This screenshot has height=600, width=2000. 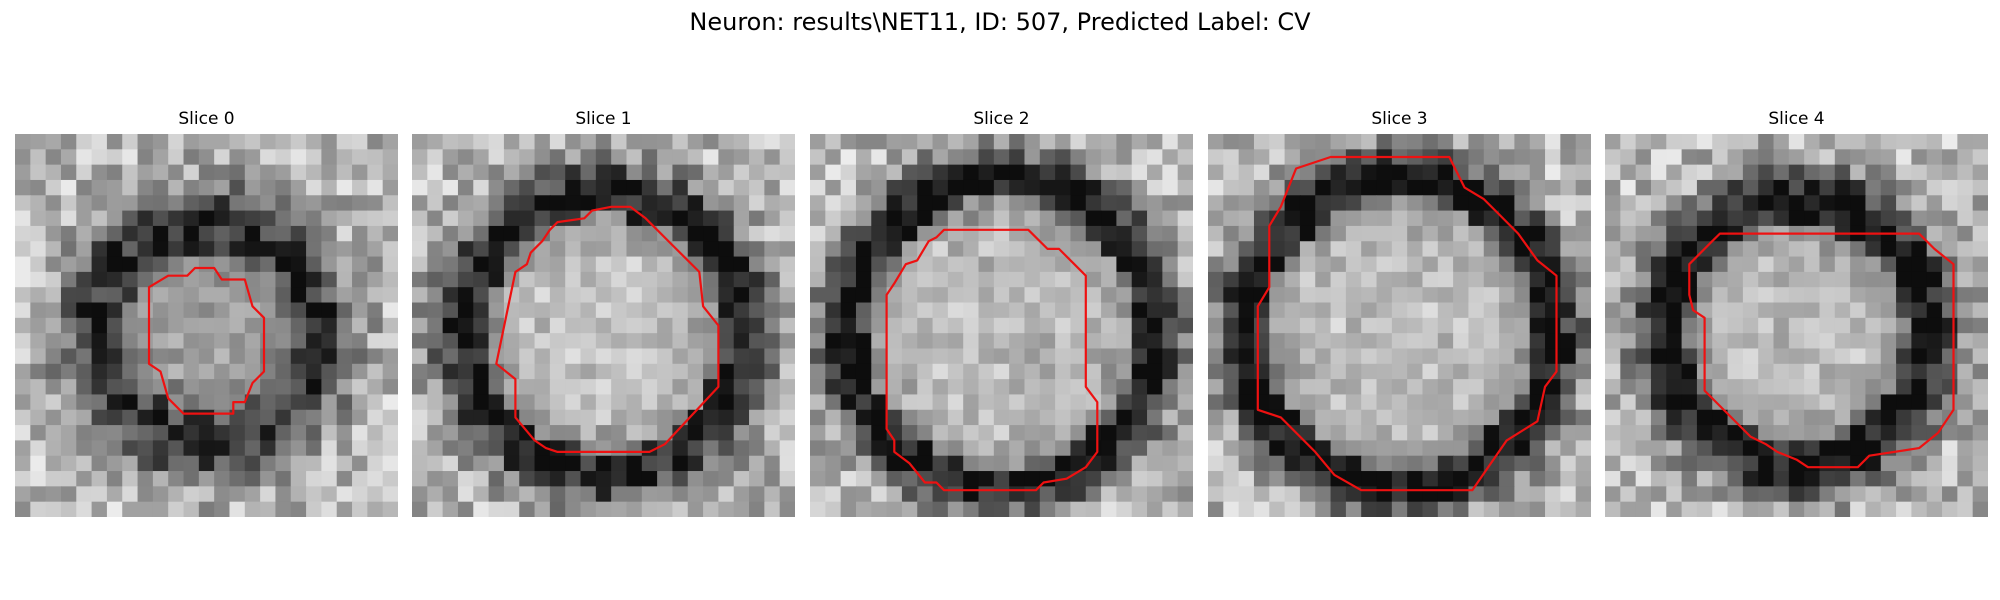 I want to click on slice-title: Slice 3, so click(x=1399, y=119).